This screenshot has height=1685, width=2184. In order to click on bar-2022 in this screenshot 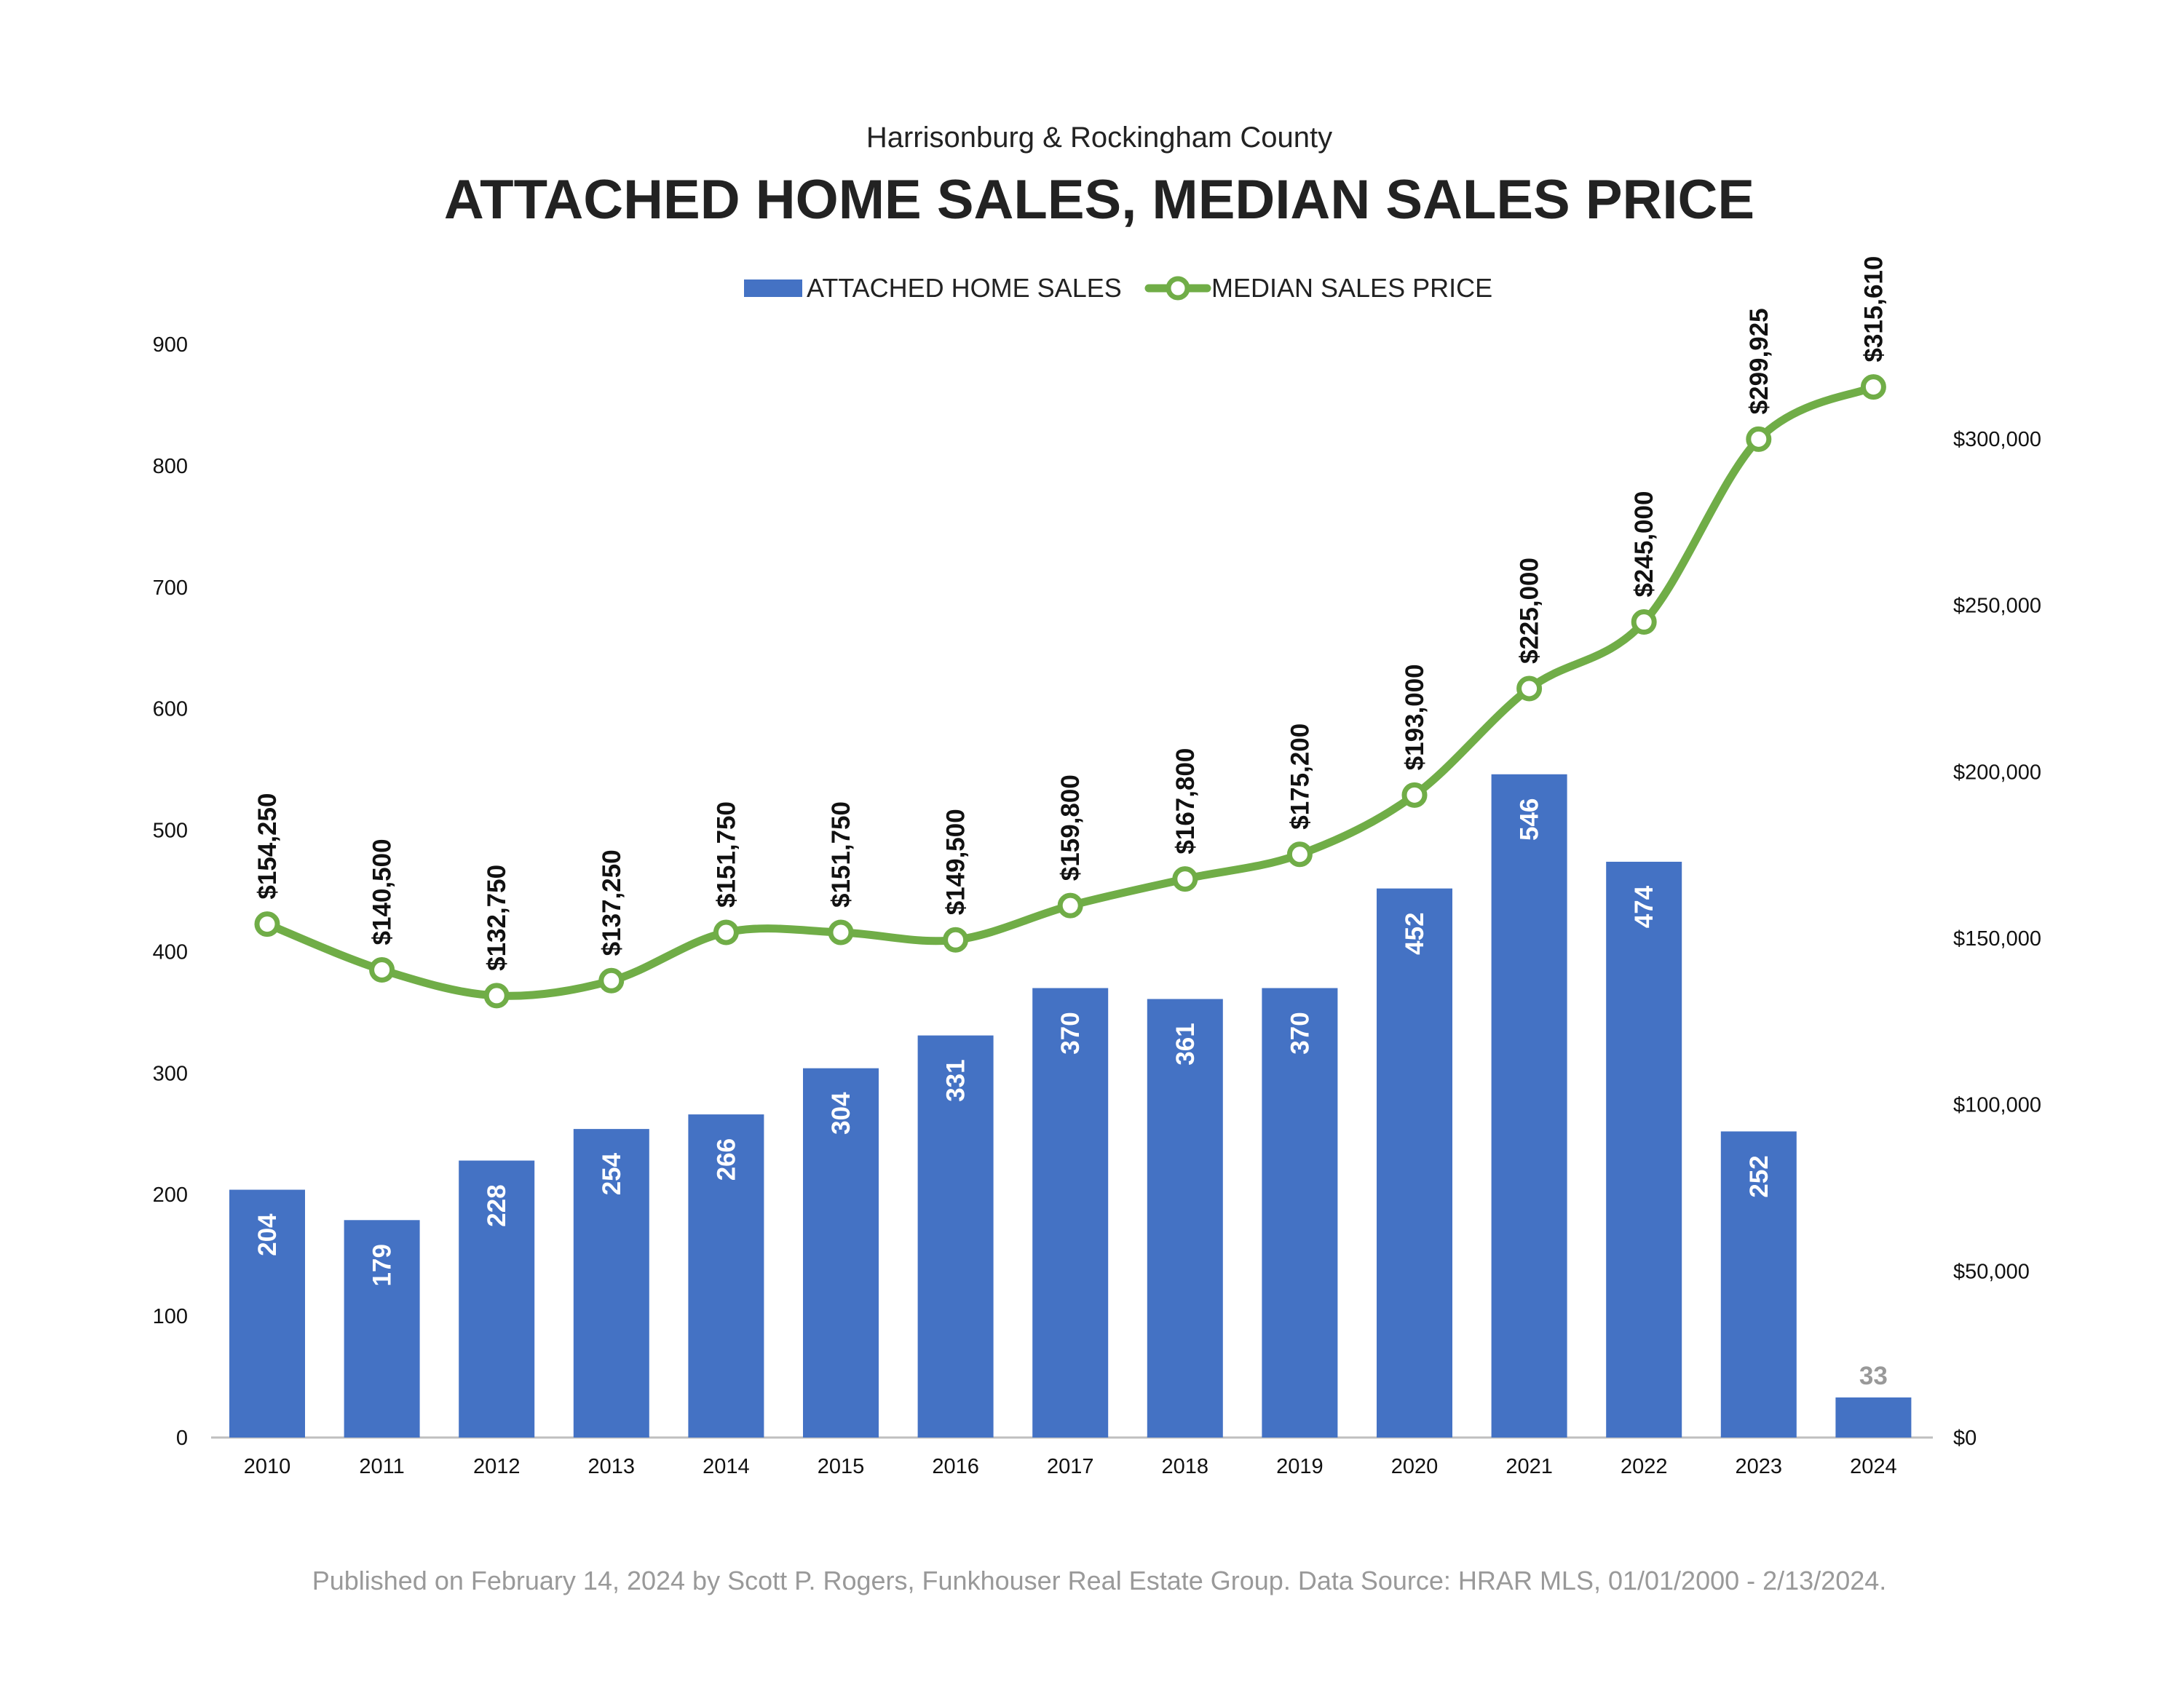, I will do `click(1644, 1149)`.